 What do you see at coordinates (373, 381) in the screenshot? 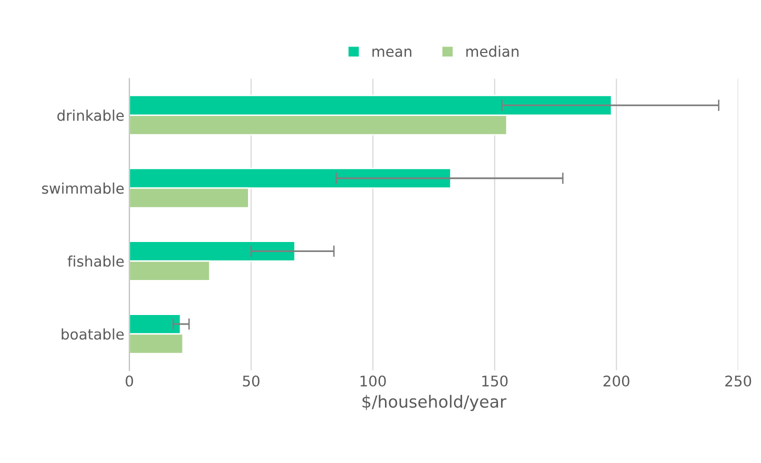
I see `x-tick-label: 100` at bounding box center [373, 381].